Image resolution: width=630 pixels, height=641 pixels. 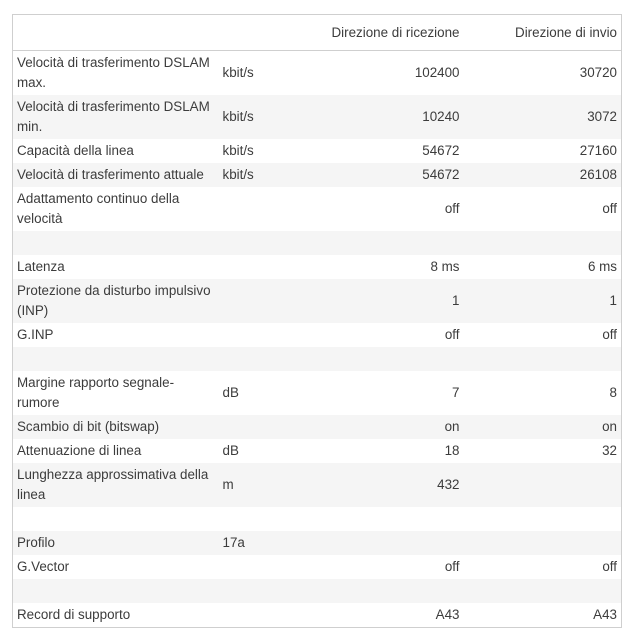 What do you see at coordinates (35, 334) in the screenshot?
I see `row-label: G.INP` at bounding box center [35, 334].